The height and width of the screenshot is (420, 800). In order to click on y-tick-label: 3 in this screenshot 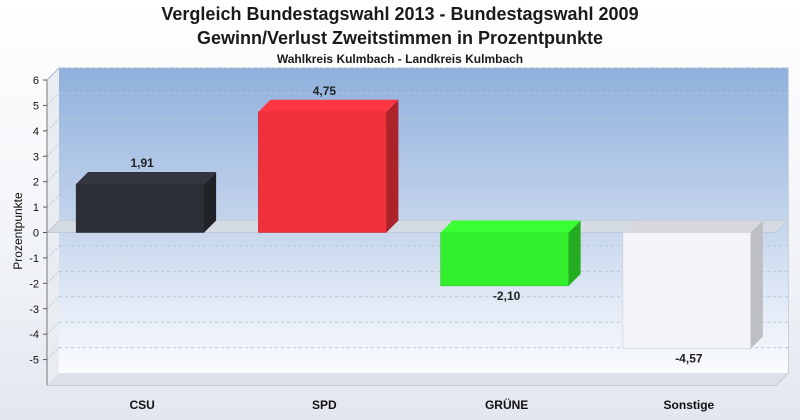, I will do `click(36, 157)`.